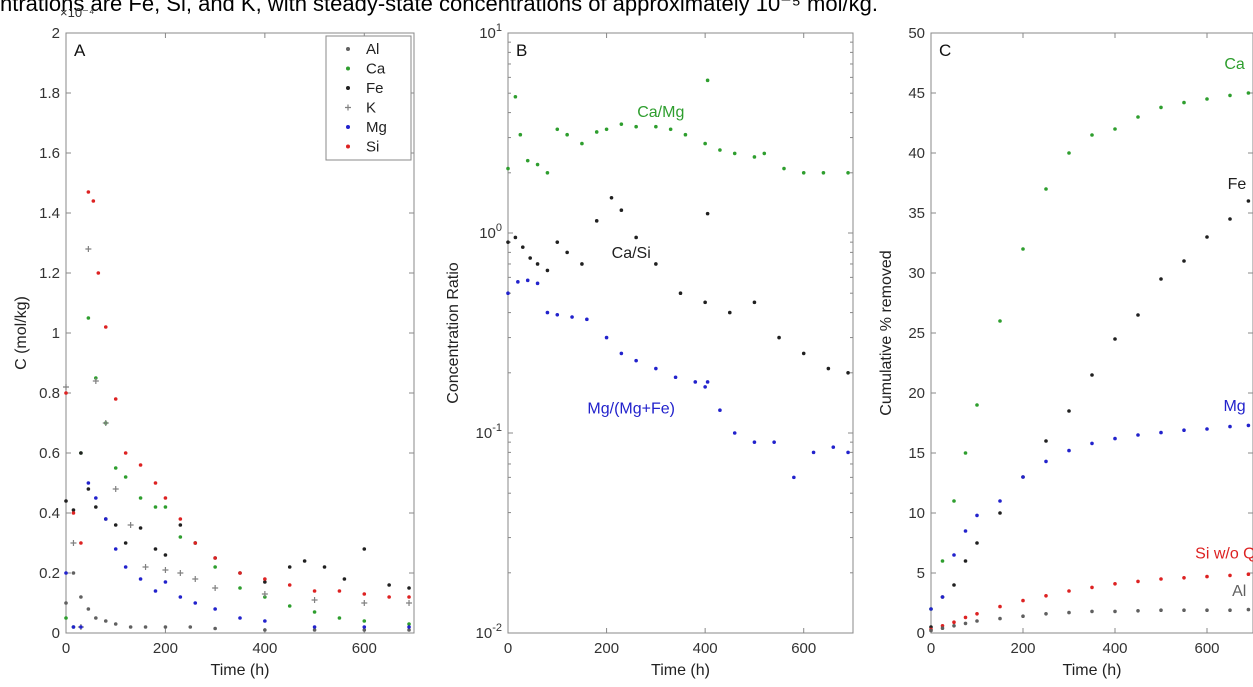 The height and width of the screenshot is (687, 1253). What do you see at coordinates (372, 147) in the screenshot?
I see `legend-label: Si` at bounding box center [372, 147].